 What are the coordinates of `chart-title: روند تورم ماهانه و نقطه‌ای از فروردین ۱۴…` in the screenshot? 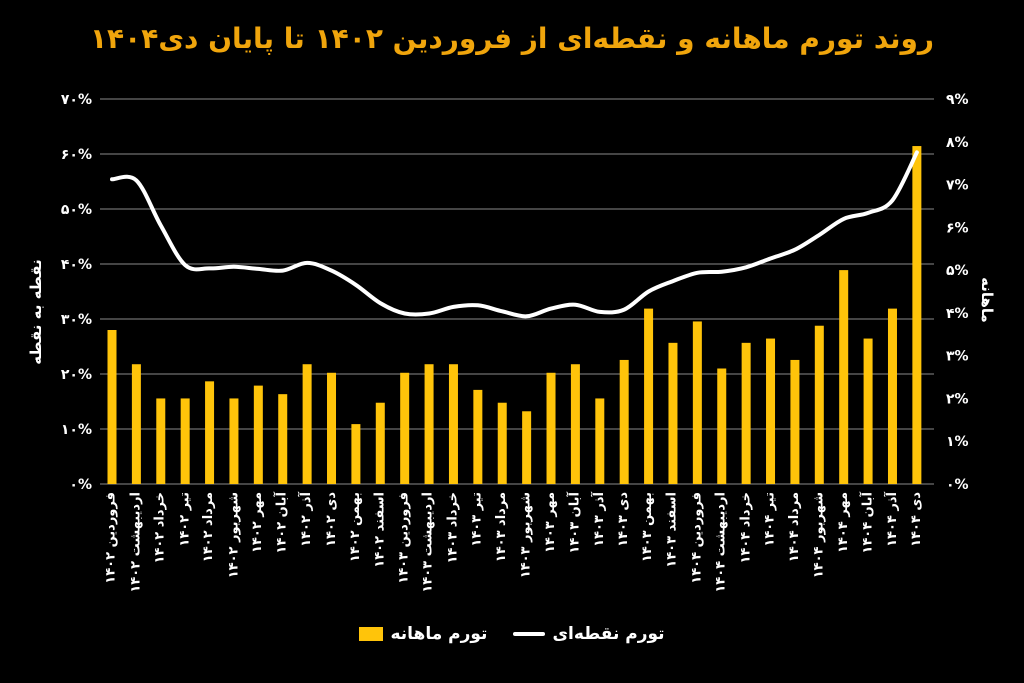 It's located at (512, 38).